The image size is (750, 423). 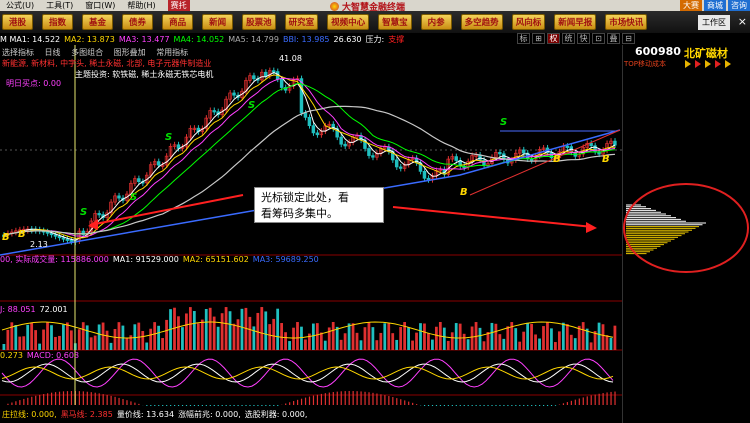 I want to click on sponsor-tag: 赛托, so click(x=178, y=5).